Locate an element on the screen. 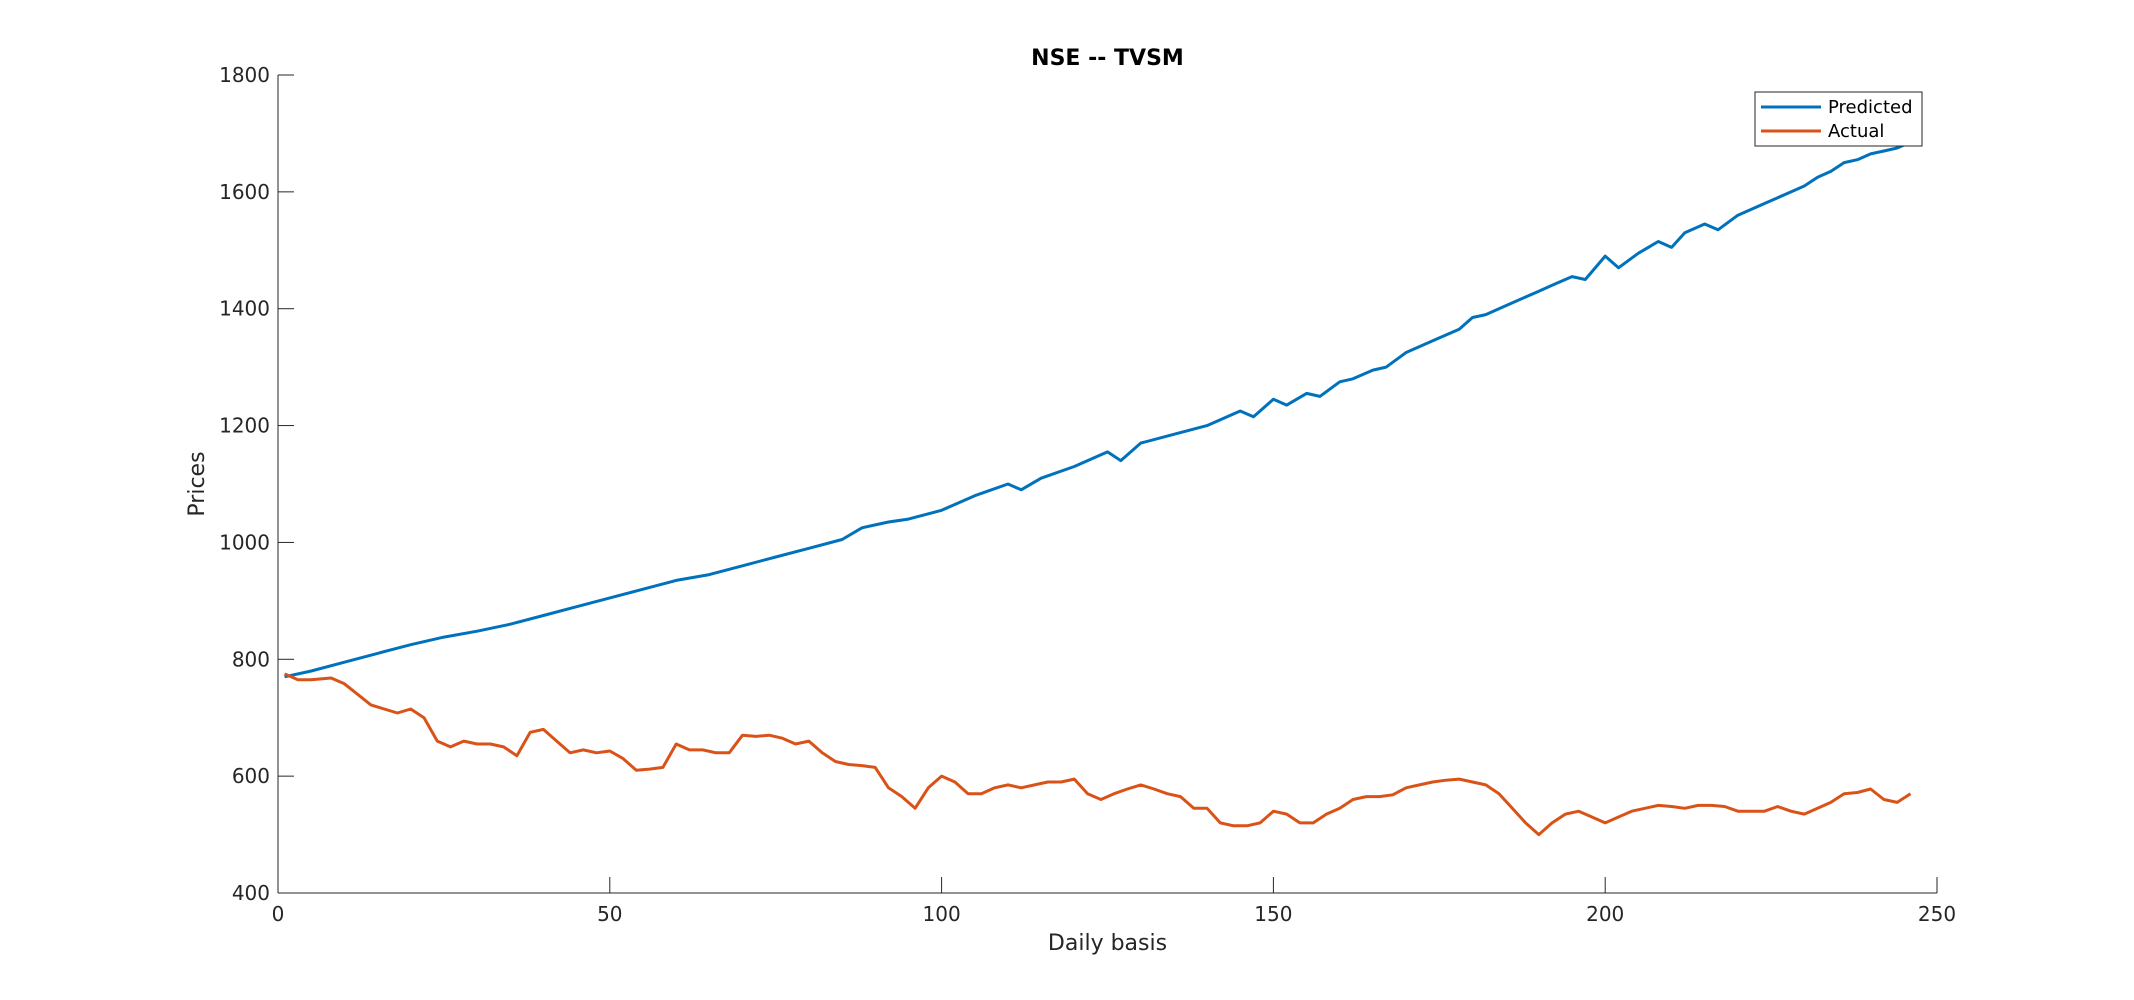 The width and height of the screenshot is (2134, 1000). legend-box is located at coordinates (1838, 119).